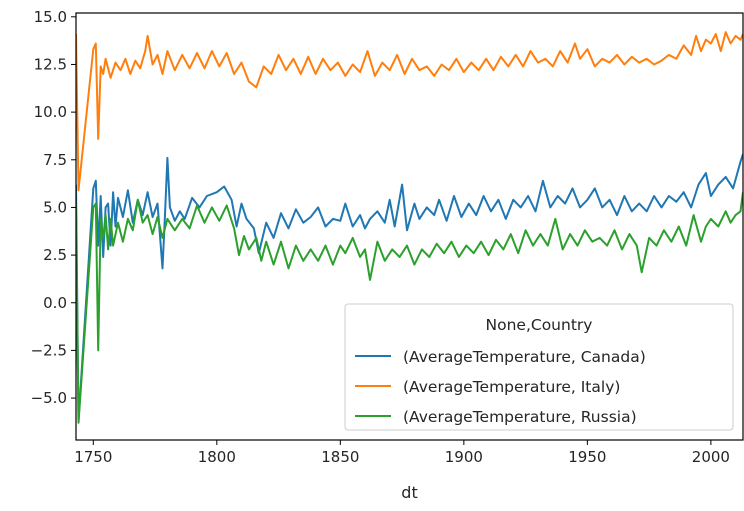 Image resolution: width=744 pixels, height=511 pixels. Describe the element at coordinates (49, 350) in the screenshot. I see `y-tick-label: −2.5` at that location.